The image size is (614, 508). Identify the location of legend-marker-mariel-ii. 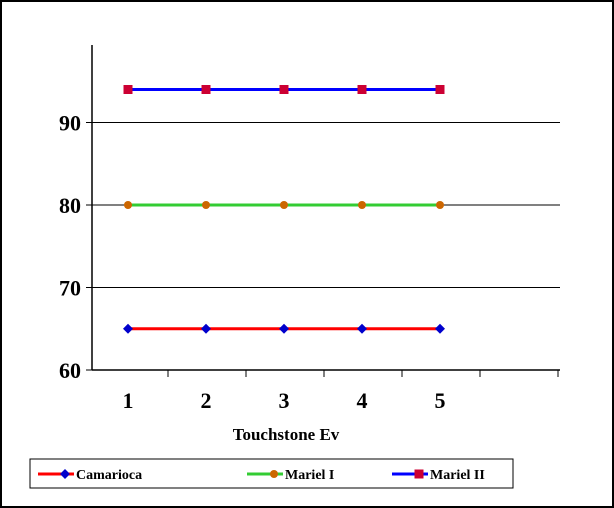
(419, 474).